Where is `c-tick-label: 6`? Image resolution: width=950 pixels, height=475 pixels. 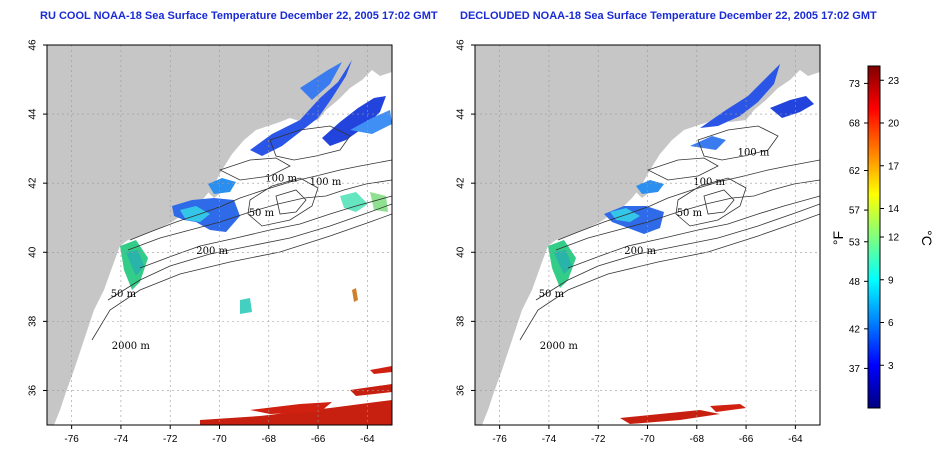 c-tick-label: 6 is located at coordinates (891, 323).